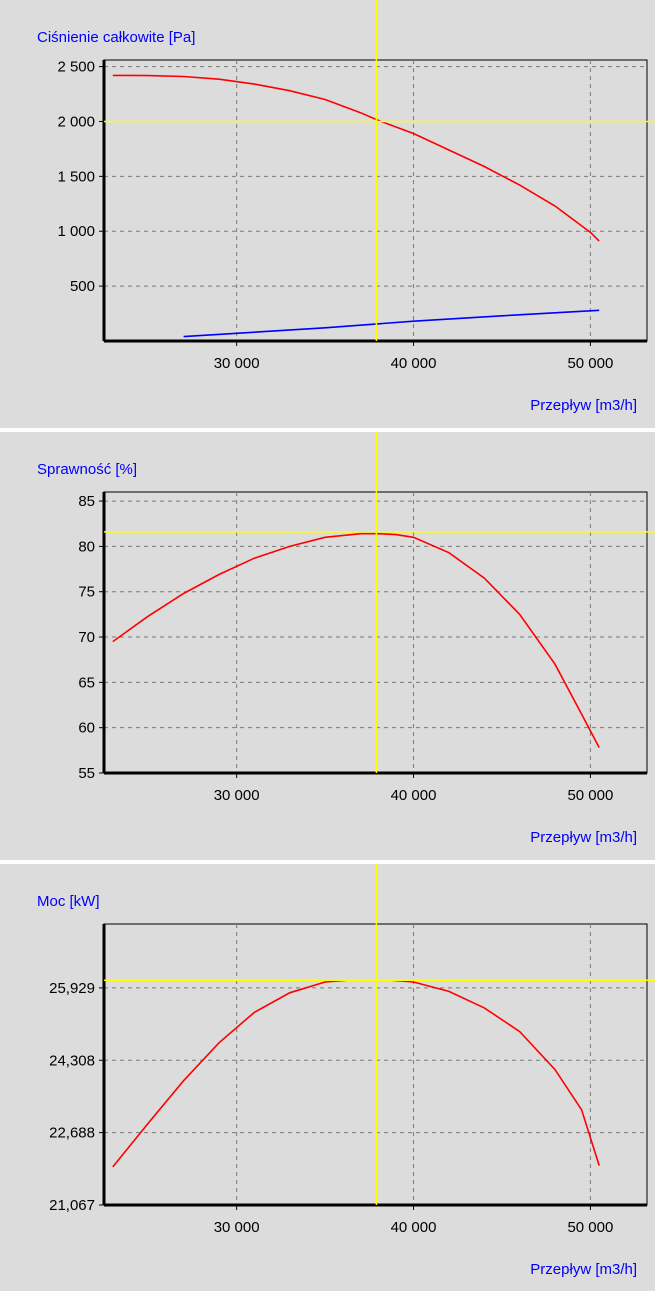 The height and width of the screenshot is (1292, 655). Describe the element at coordinates (72, 988) in the screenshot. I see `y-tick-label: 25,929` at that location.